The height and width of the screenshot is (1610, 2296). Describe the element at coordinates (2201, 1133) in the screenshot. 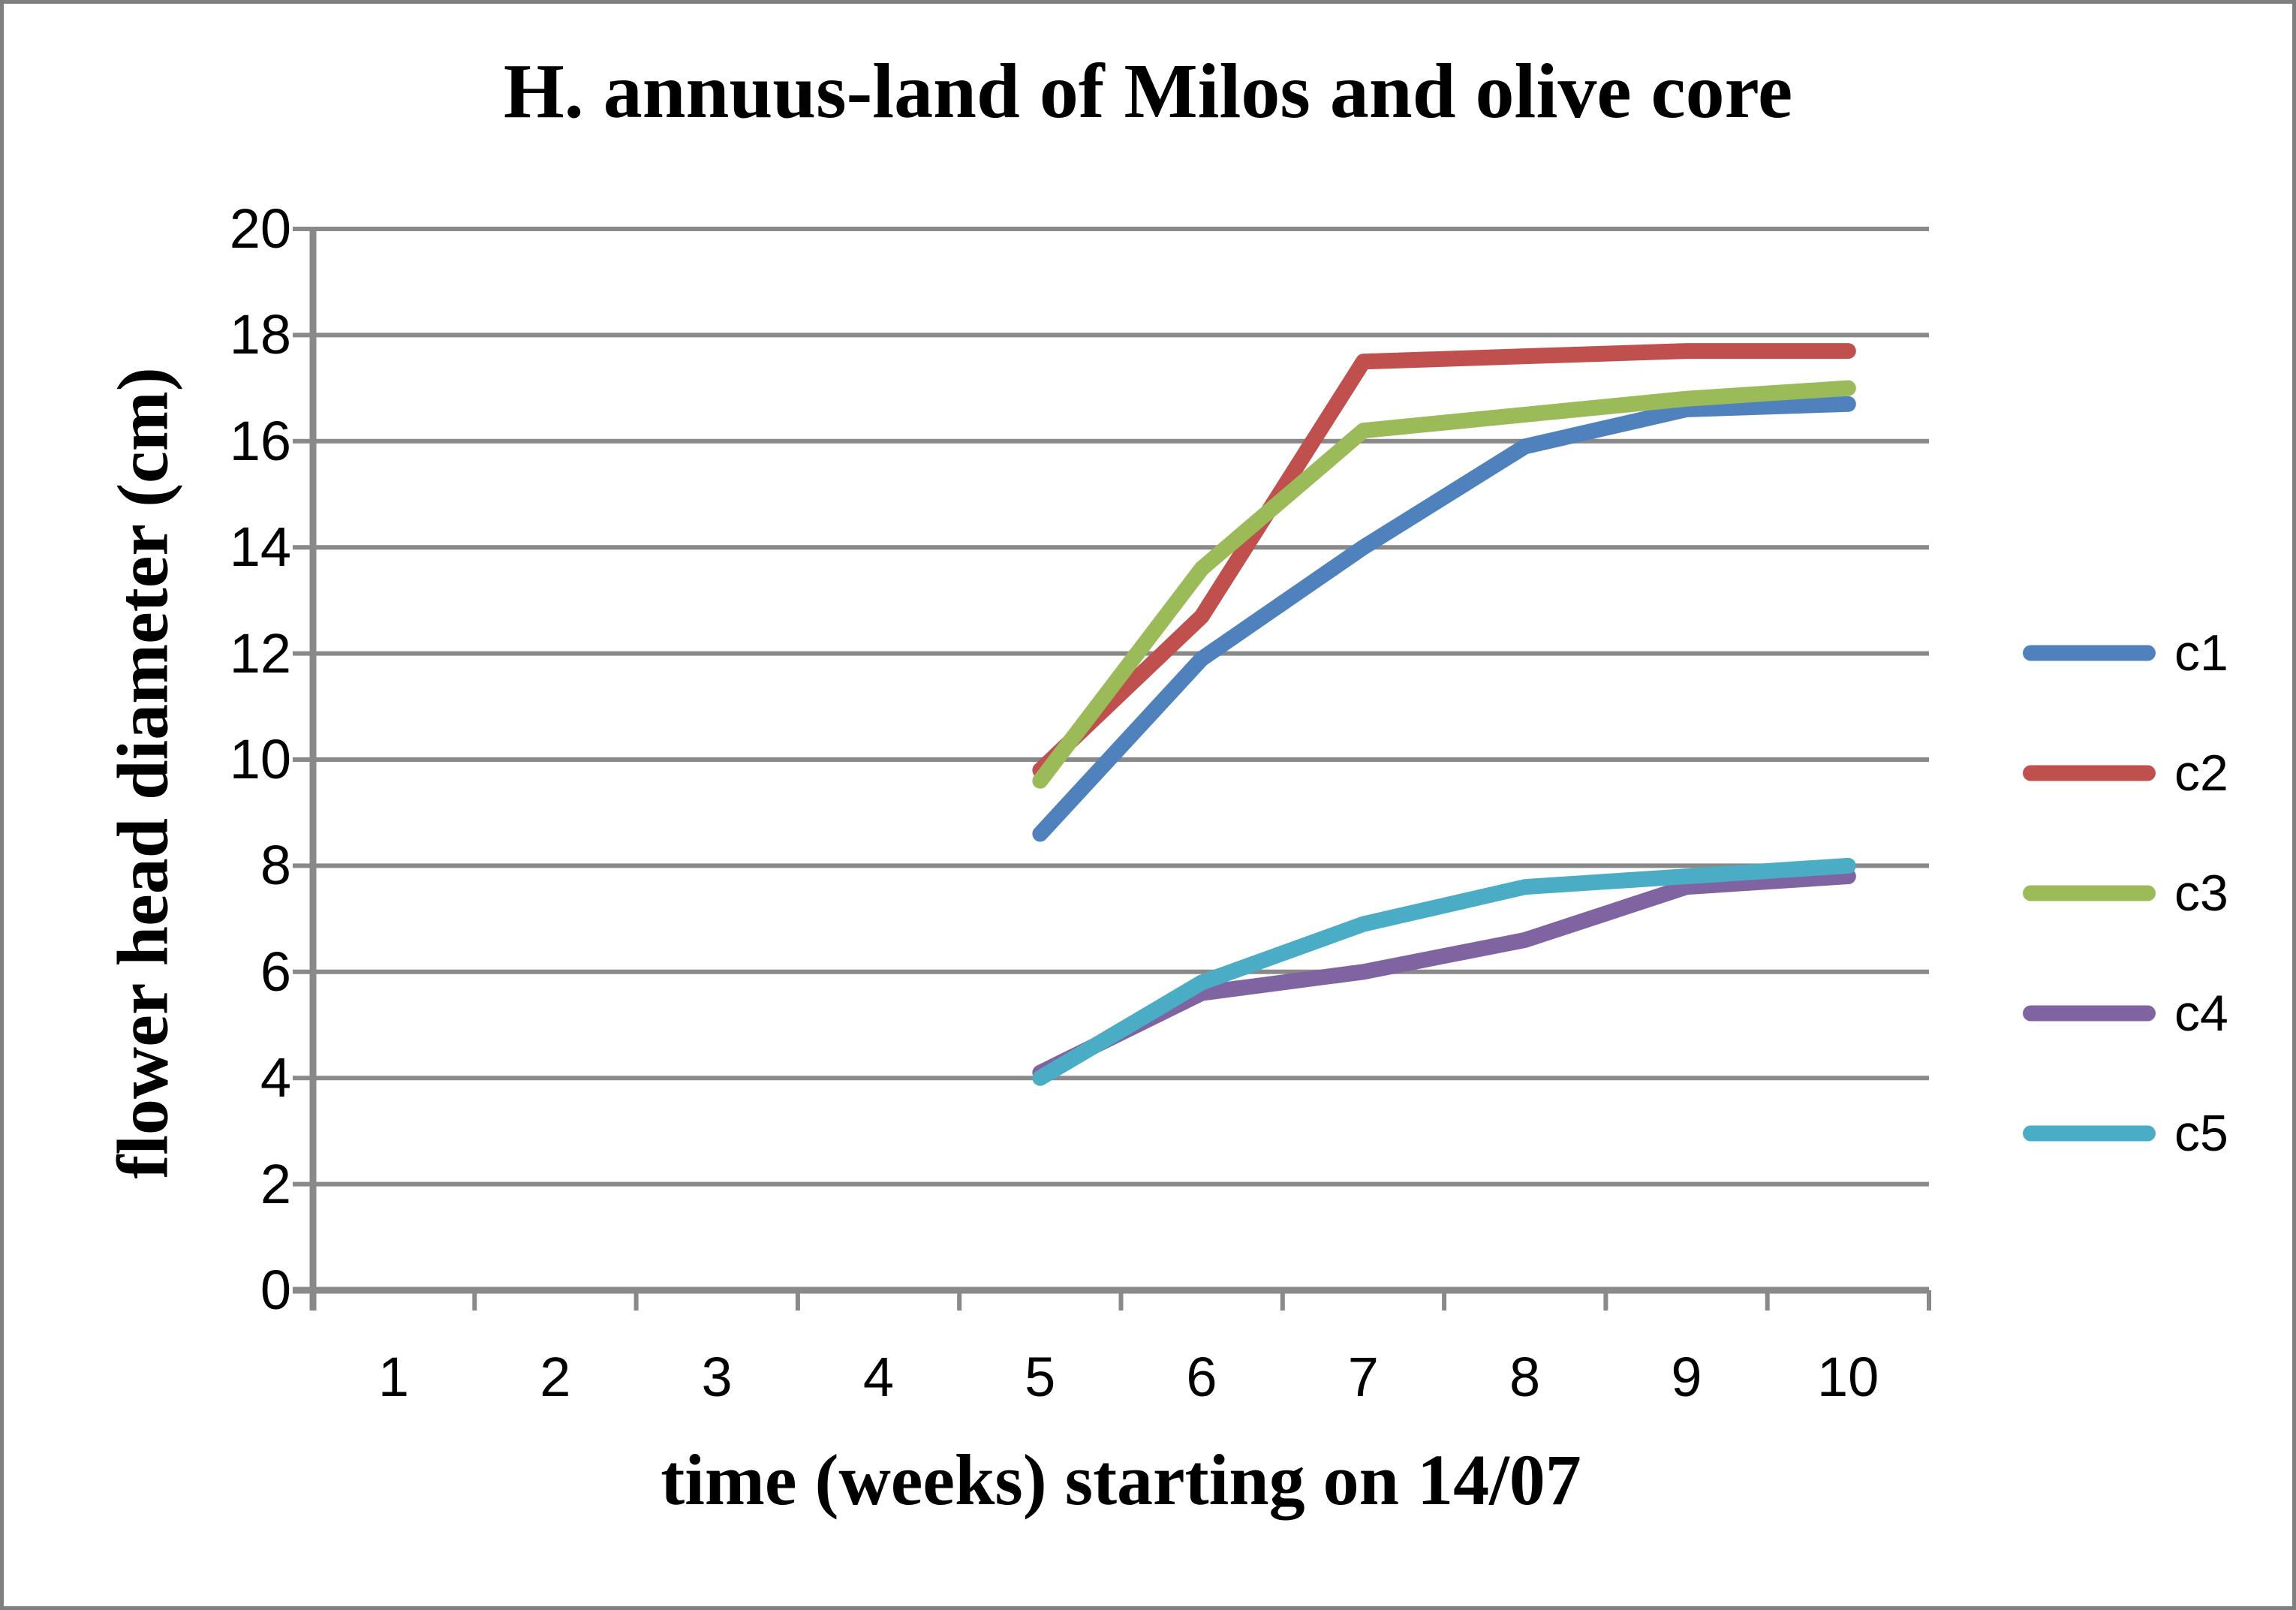

I see `legend-label-c5: c5` at that location.